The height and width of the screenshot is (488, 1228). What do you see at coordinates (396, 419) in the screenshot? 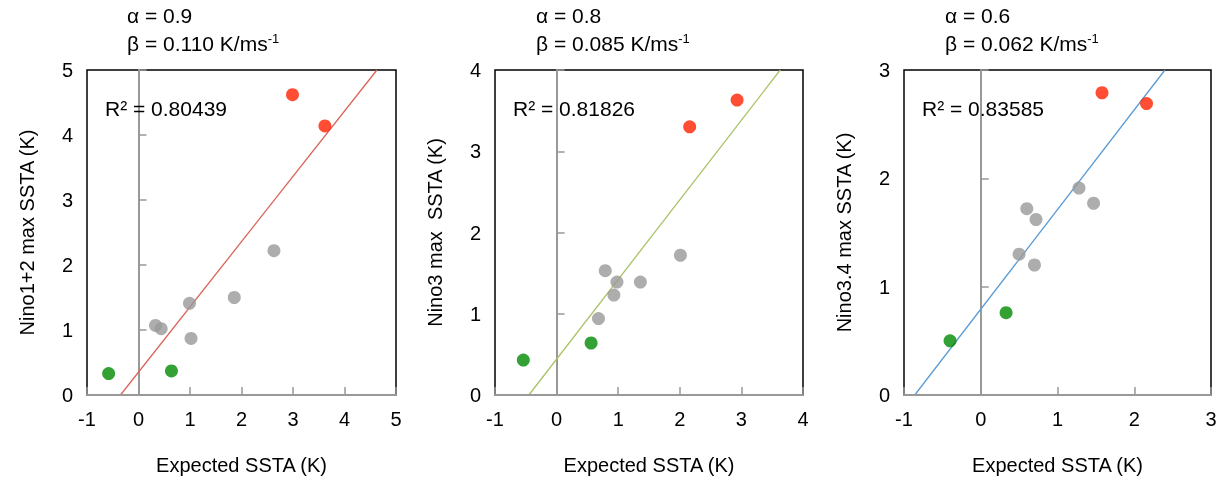
I see `x-tick-label: 5` at bounding box center [396, 419].